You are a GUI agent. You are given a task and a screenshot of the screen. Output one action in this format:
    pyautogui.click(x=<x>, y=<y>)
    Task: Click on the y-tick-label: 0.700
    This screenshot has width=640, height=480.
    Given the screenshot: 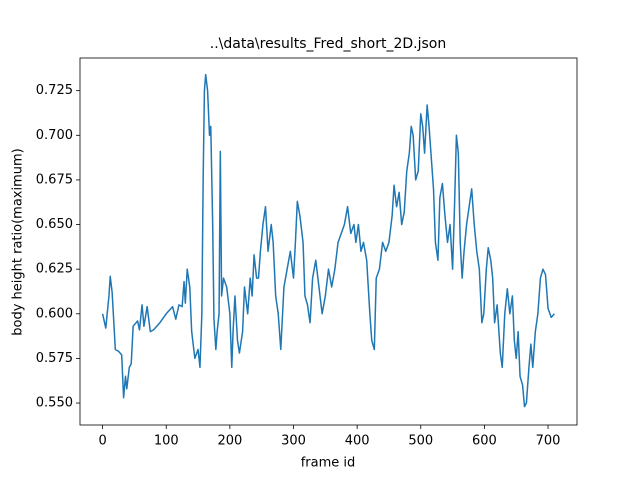 What is the action you would take?
    pyautogui.click(x=54, y=135)
    